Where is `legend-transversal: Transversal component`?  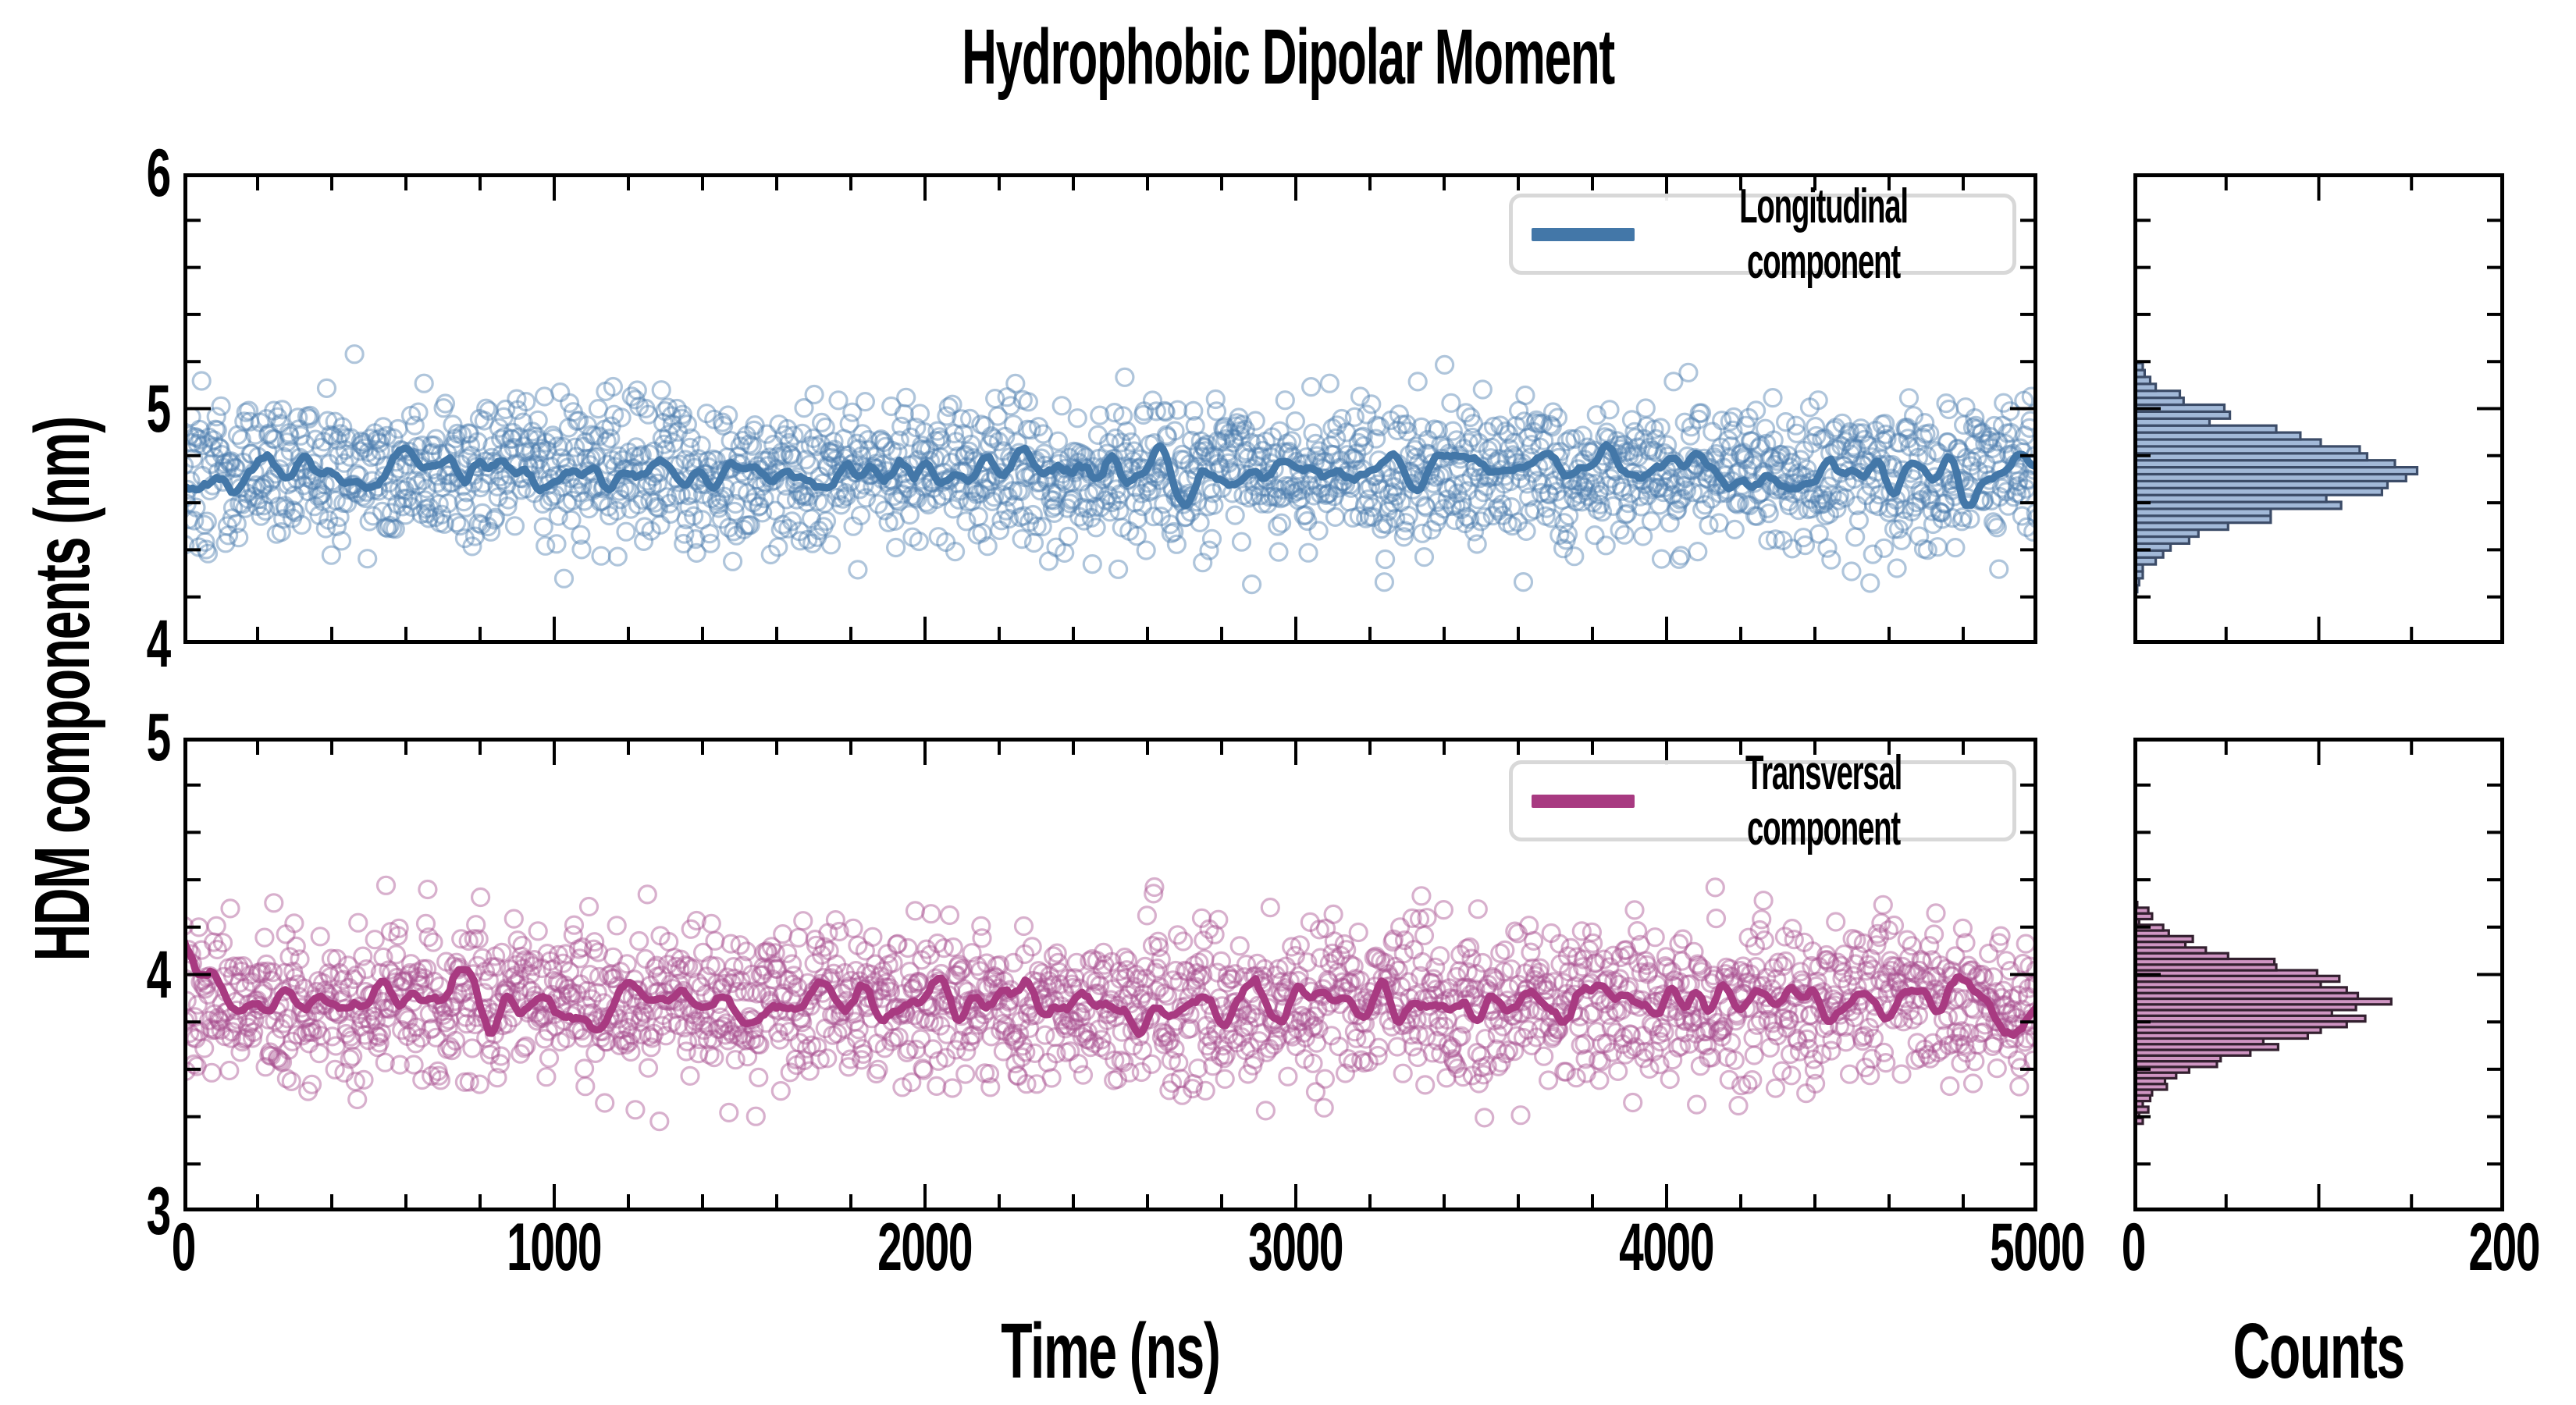
legend-transversal: Transversal component is located at coordinates (1762, 801).